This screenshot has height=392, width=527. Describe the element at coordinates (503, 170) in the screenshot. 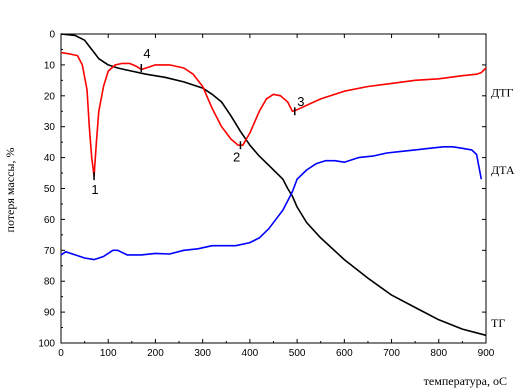

I see `dta-label: ДТА` at that location.